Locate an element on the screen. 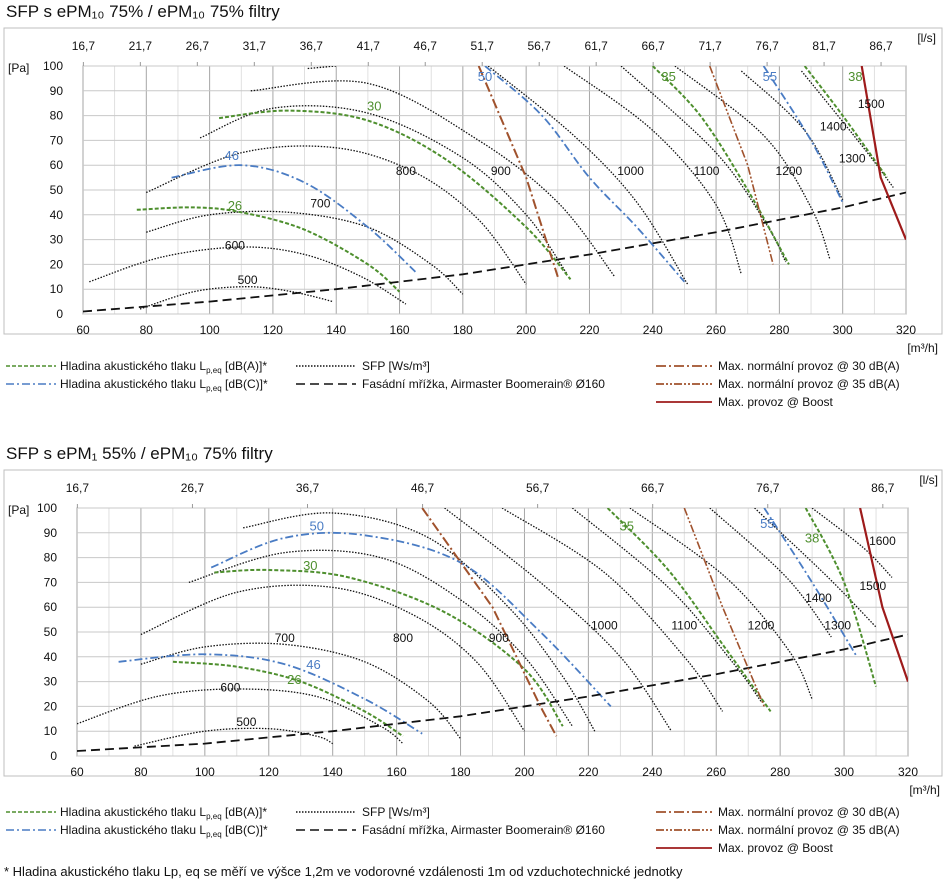 Image resolution: width=948 pixels, height=887 pixels. x2-tick-label: 31,7 is located at coordinates (255, 46).